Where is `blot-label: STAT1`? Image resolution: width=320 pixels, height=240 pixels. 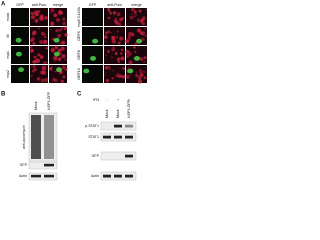
blot-label: STAT1 is located at coordinates (93, 137).